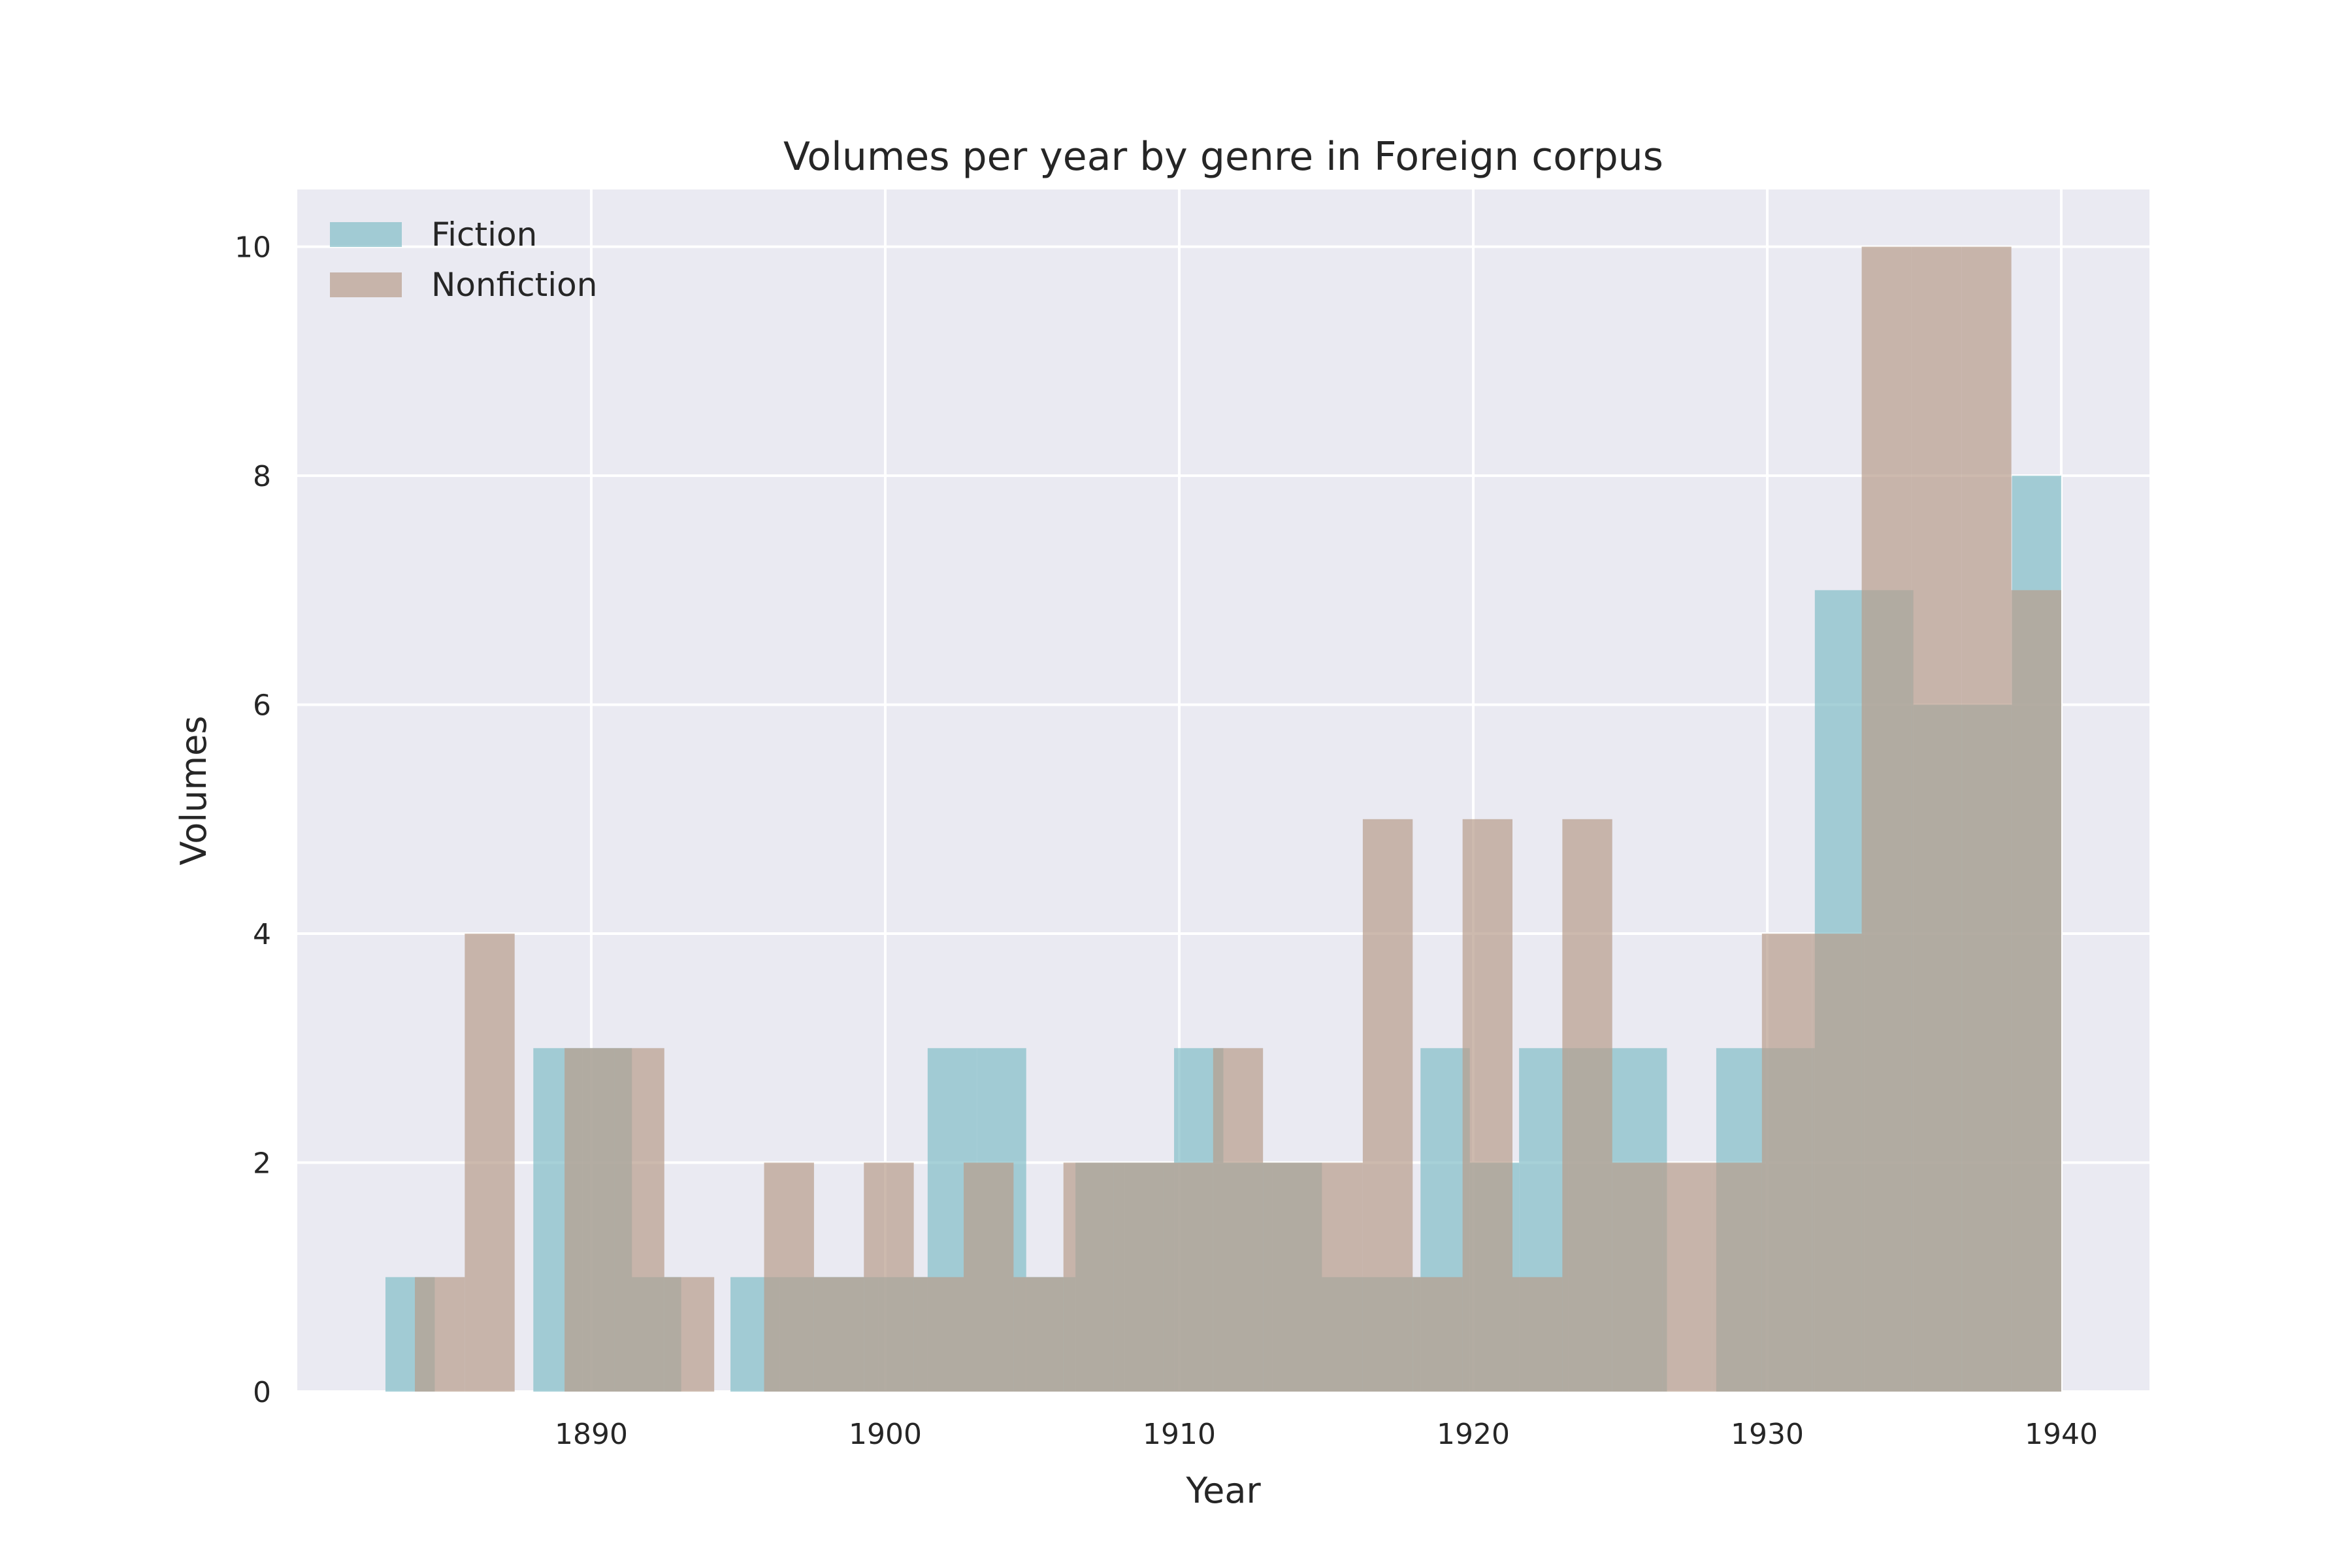  Describe the element at coordinates (262, 706) in the screenshot. I see `y-tick-label: 6` at that location.